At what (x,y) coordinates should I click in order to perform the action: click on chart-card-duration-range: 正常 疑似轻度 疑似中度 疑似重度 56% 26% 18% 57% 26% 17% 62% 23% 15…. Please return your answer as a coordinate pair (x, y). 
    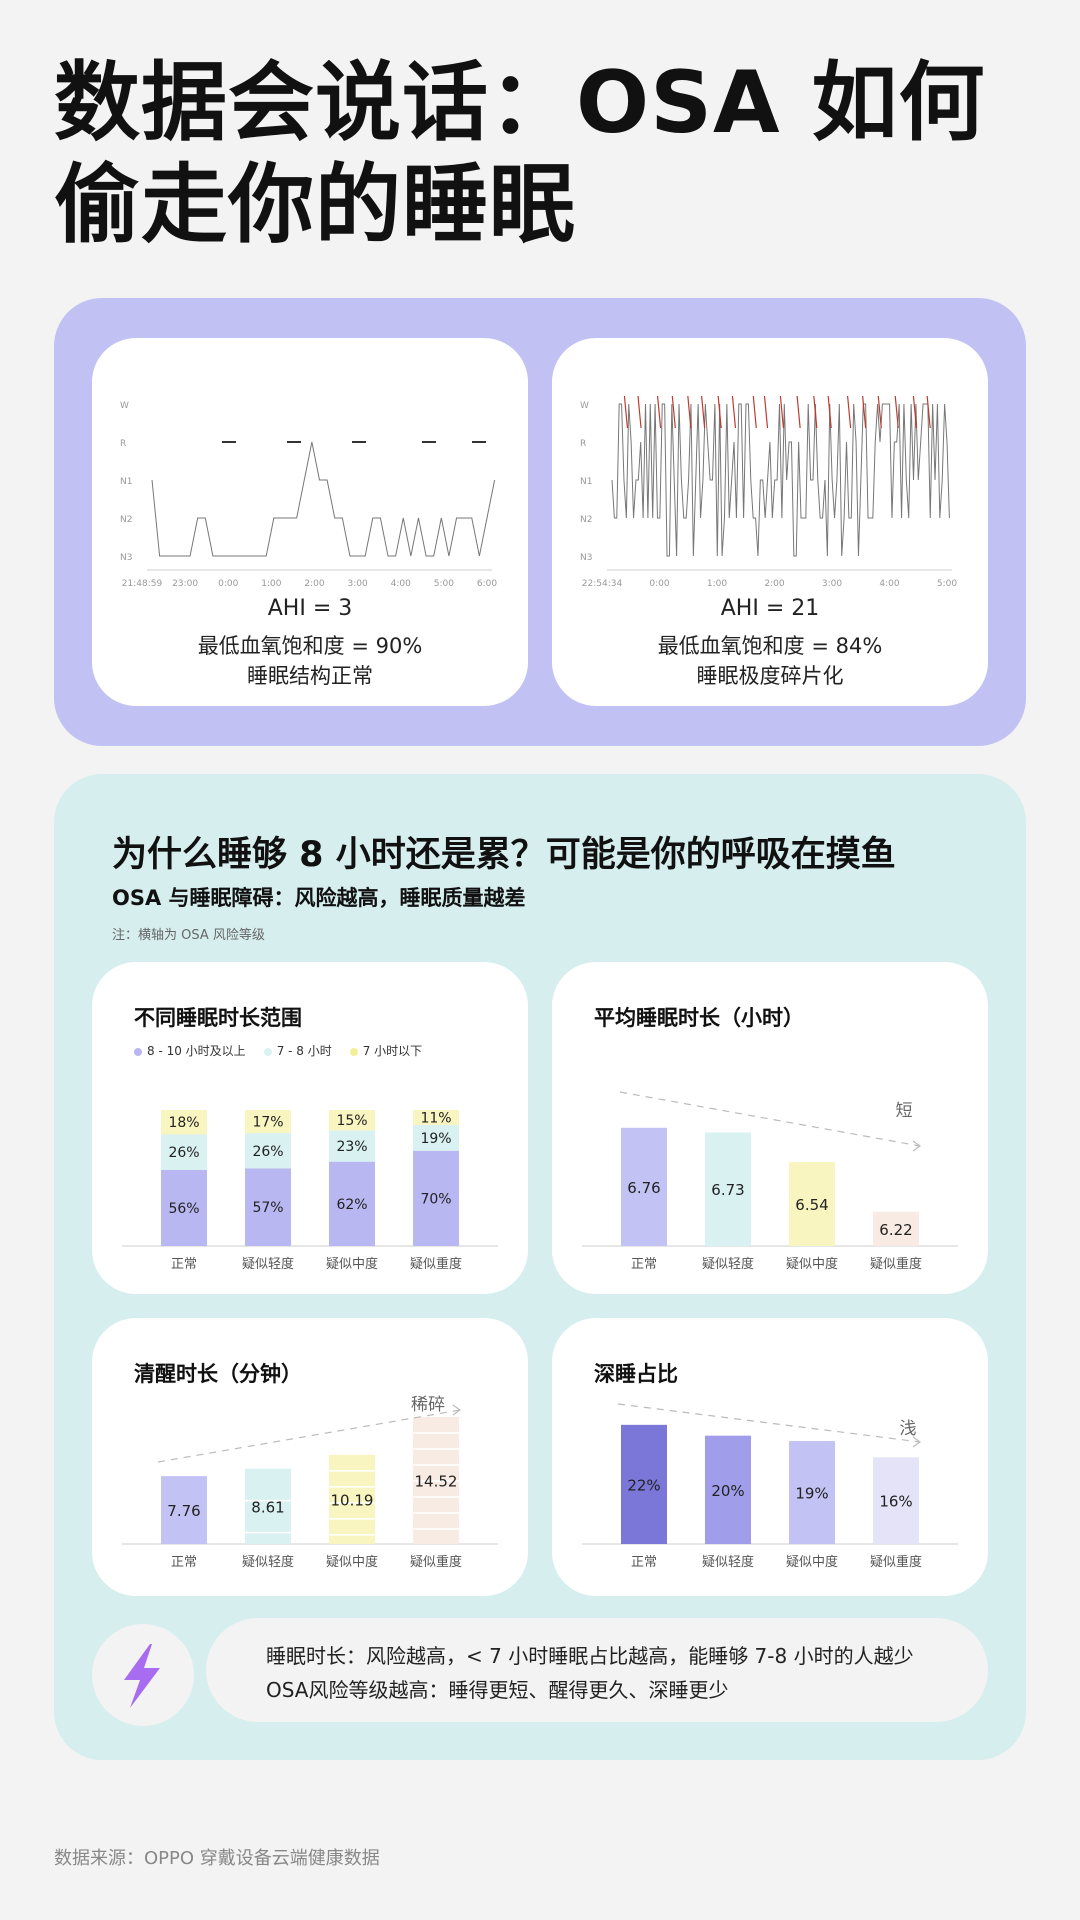
    Looking at the image, I should click on (310, 1128).